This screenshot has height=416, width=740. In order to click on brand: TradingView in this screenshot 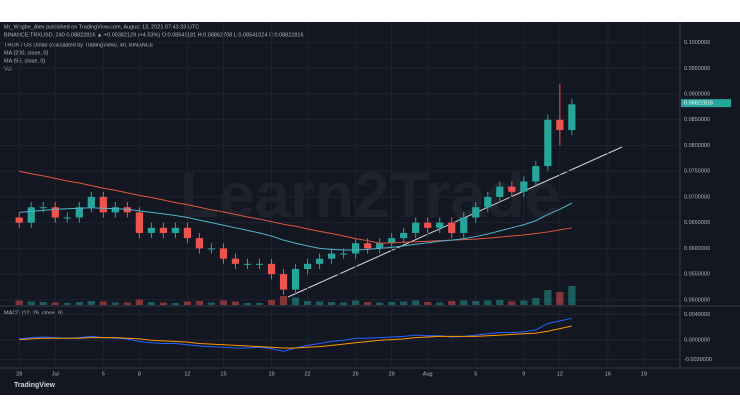, I will do `click(35, 385)`.